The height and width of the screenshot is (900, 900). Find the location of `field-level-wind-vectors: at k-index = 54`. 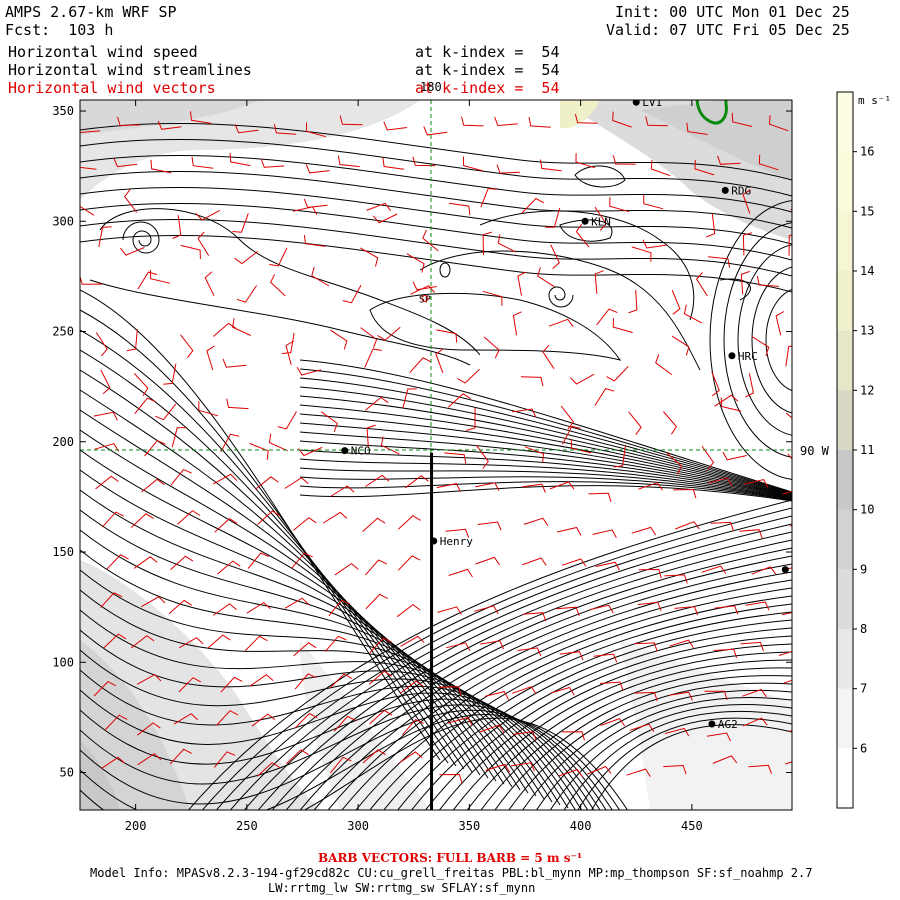

field-level-wind-vectors: at k-index = 54 is located at coordinates (487, 88).